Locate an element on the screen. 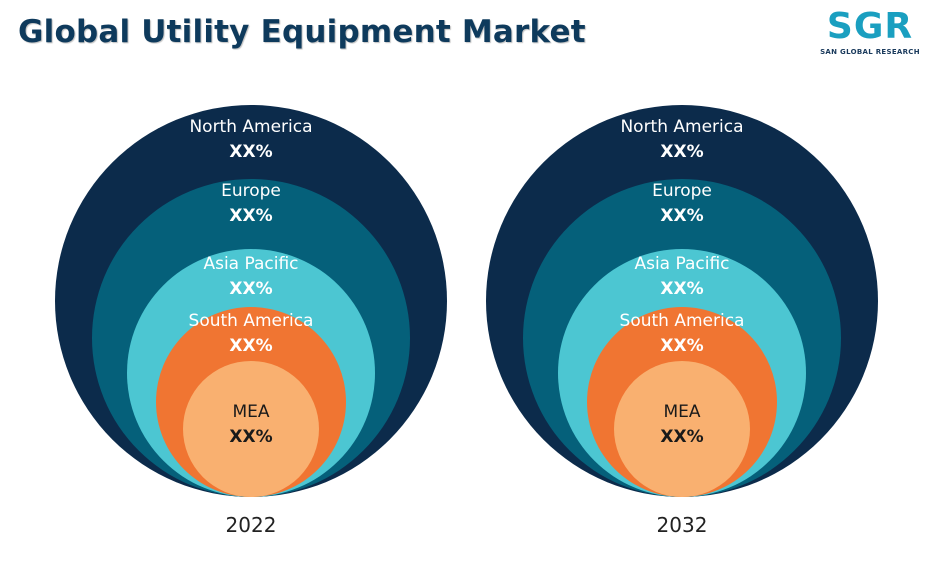 Image resolution: width=928 pixels, height=568 pixels. sgr-logo: SGR SAN GLOBAL RESEARCH is located at coordinates (870, 31).